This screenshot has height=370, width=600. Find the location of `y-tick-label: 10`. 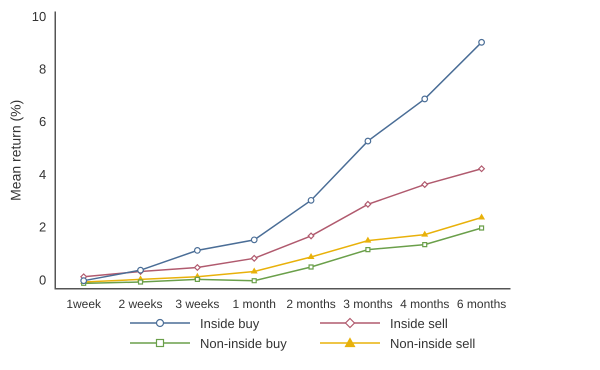

y-tick-label: 10 is located at coordinates (39, 16).